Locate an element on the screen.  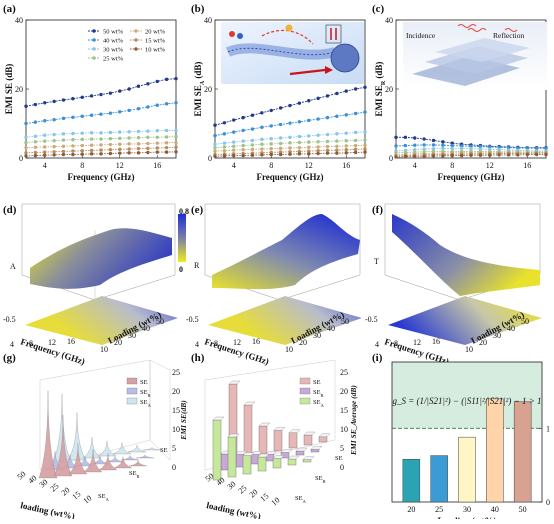
series-line-25wt is located at coordinates (470, 152).